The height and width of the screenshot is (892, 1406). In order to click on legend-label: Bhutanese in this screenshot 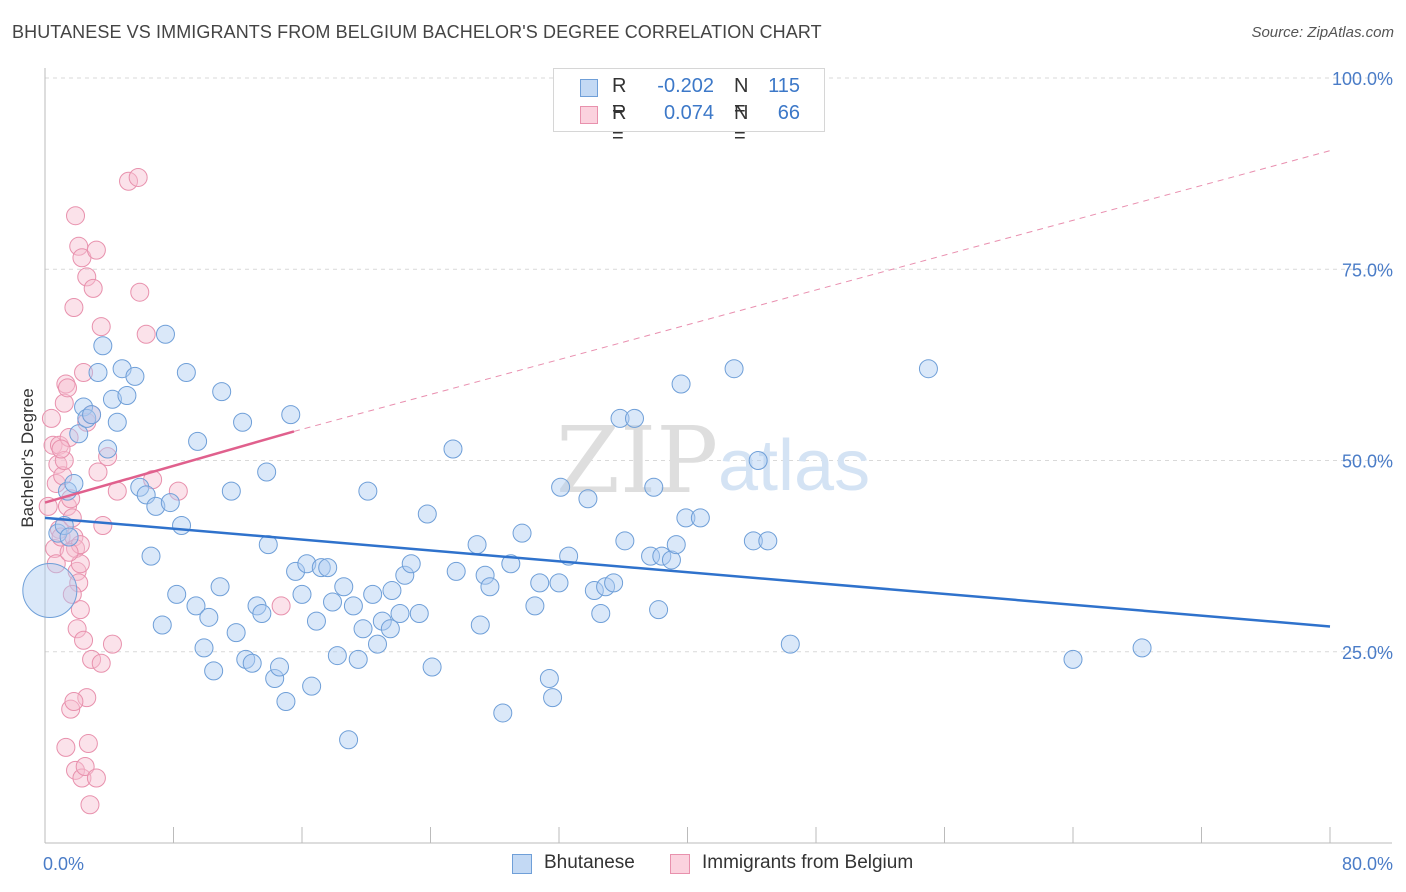, I will do `click(589, 862)`.